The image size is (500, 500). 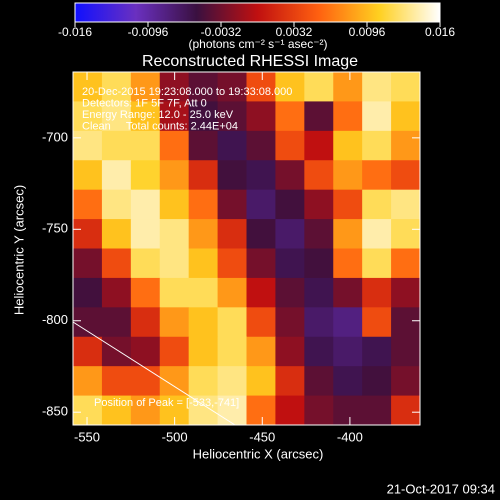 What do you see at coordinates (87, 436) in the screenshot?
I see `x-tick-label: -550` at bounding box center [87, 436].